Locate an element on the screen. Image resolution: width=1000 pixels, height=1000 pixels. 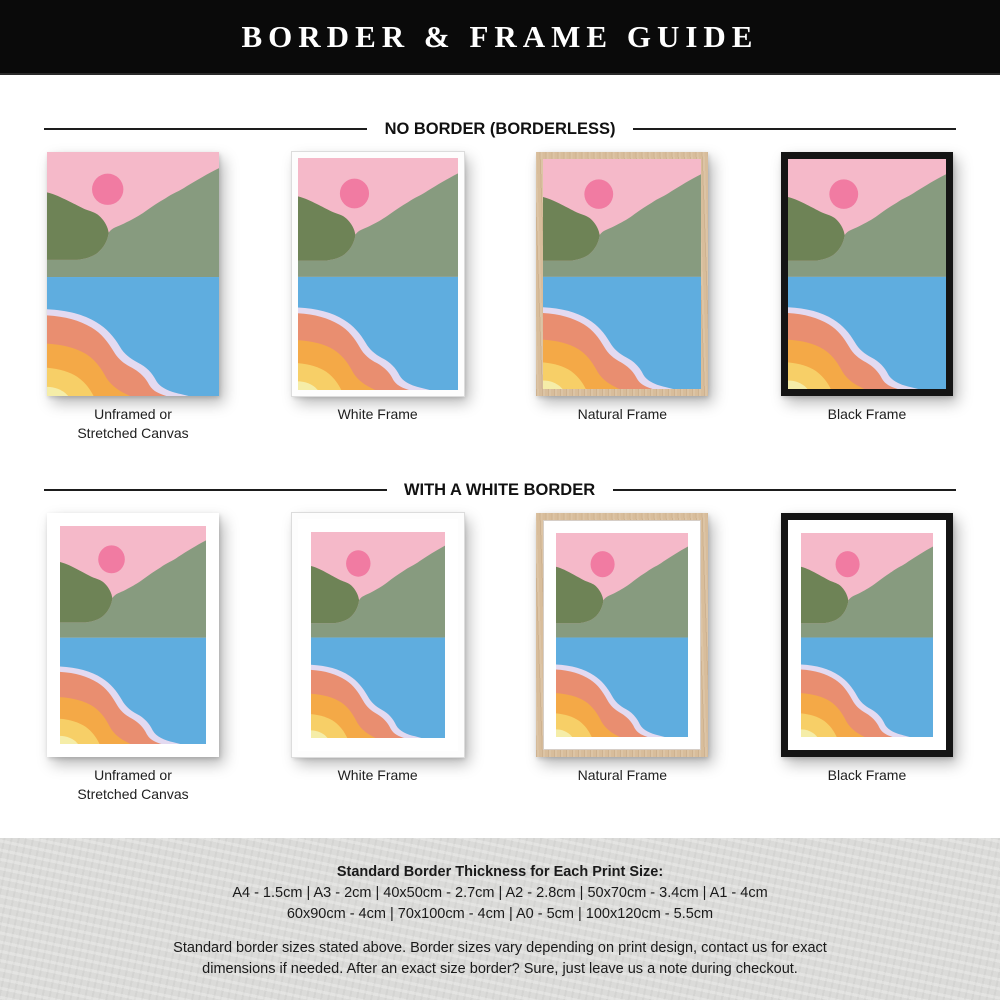
section-title: NO BORDER (BORDERLESS) is located at coordinates (500, 128).